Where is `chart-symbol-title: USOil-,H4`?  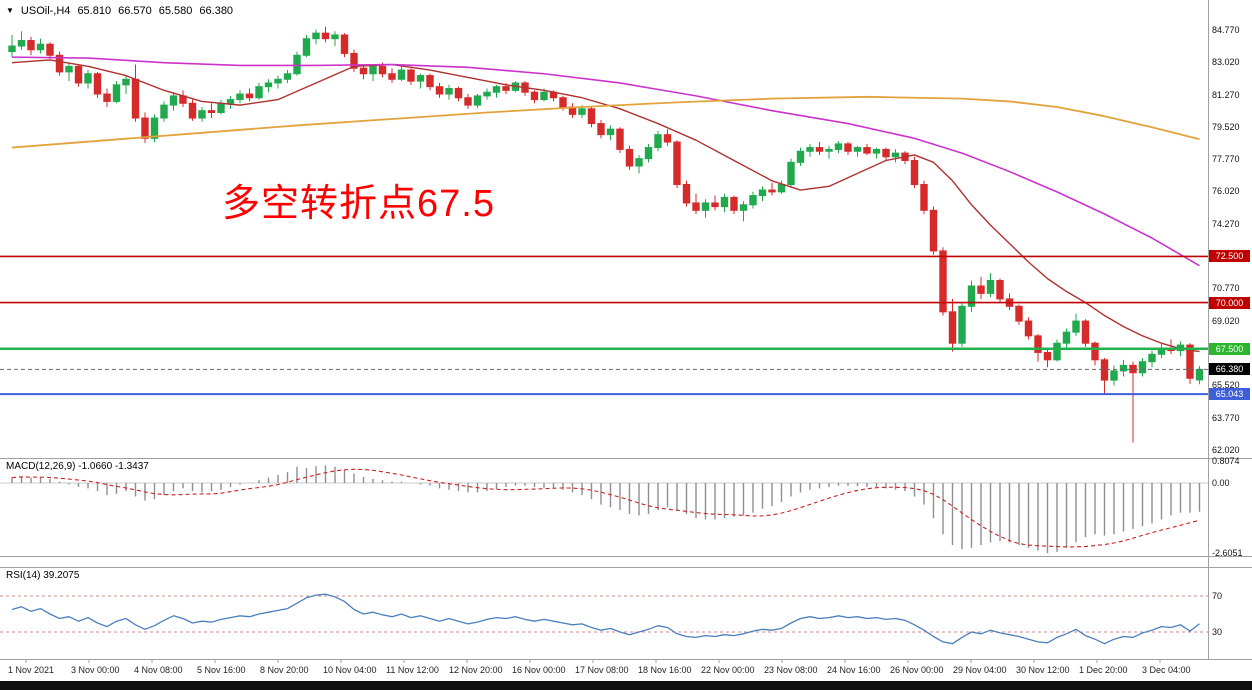 chart-symbol-title: USOil-,H4 is located at coordinates (45, 11).